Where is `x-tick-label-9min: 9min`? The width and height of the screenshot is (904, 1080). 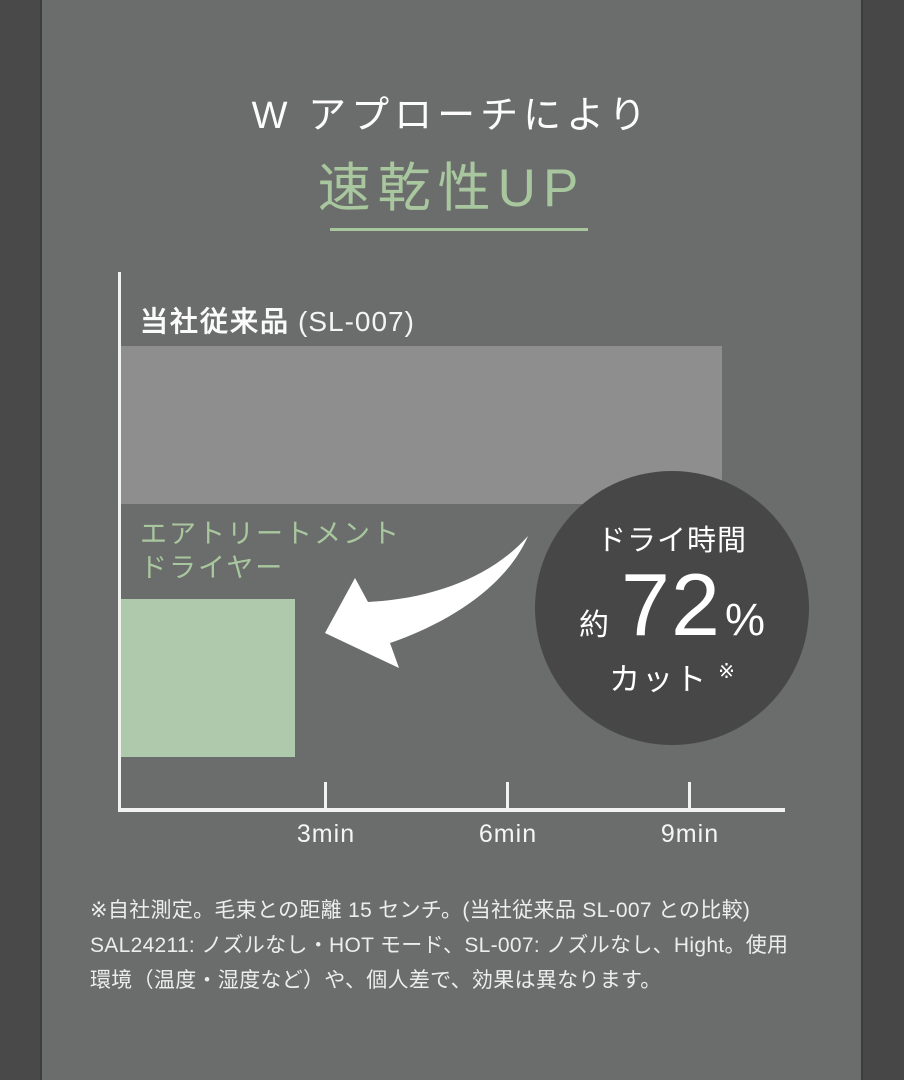
x-tick-label-9min: 9min is located at coordinates (690, 834).